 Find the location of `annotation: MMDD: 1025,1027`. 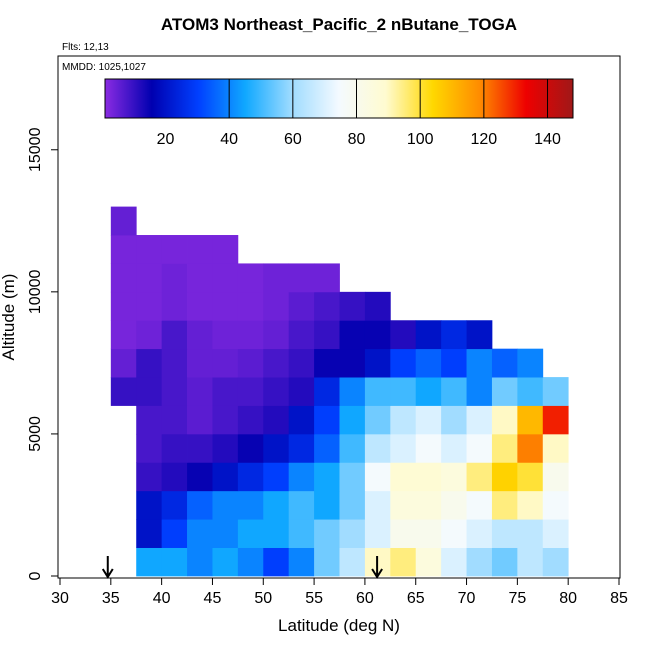

annotation: MMDD: 1025,1027 is located at coordinates (104, 67).